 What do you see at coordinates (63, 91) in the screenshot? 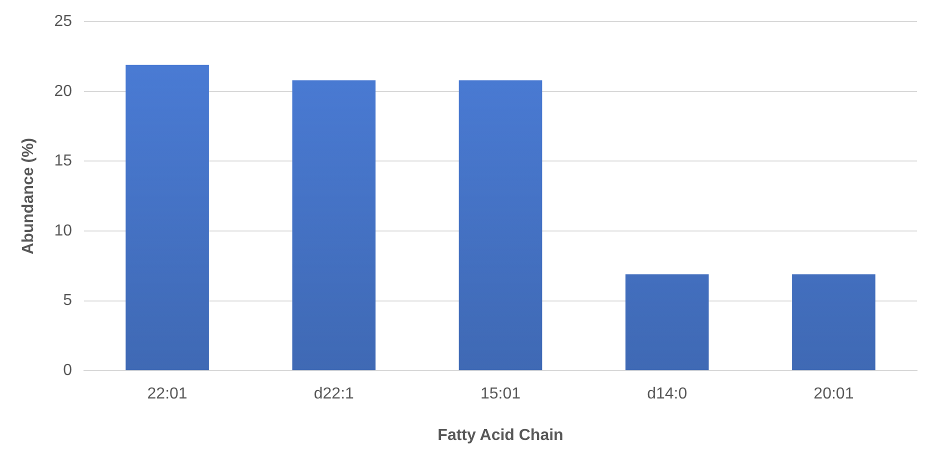
I see `y-tick-label: 20` at bounding box center [63, 91].